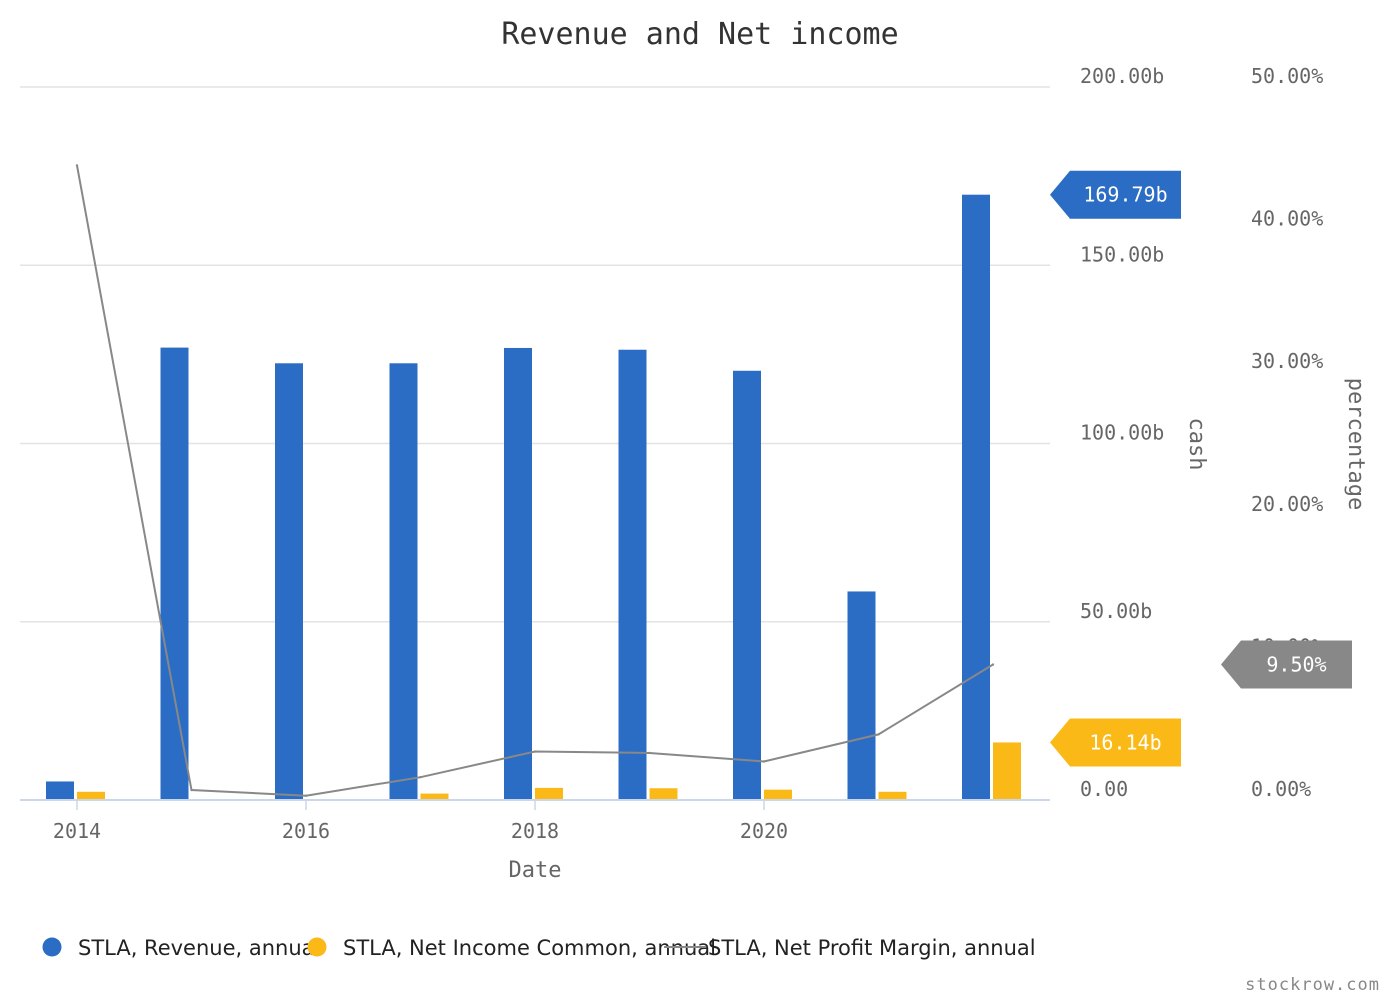 The image size is (1400, 1000). What do you see at coordinates (191, 790) in the screenshot?
I see `point-net-profit-margin-2015` at bounding box center [191, 790].